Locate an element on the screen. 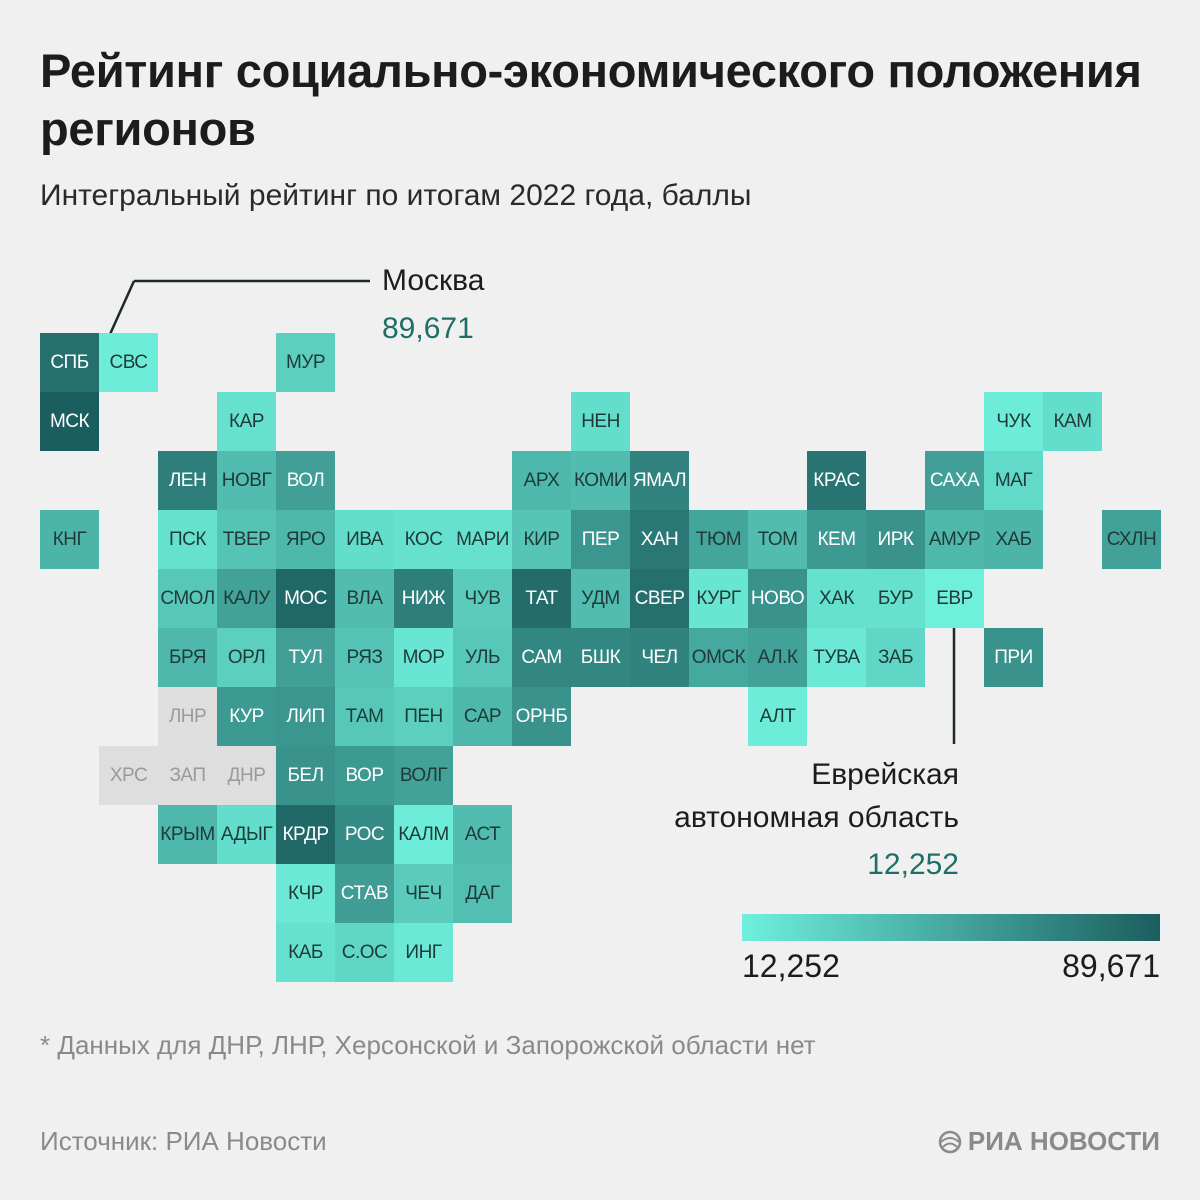 The width and height of the screenshot is (1200, 1200). region-tile-АСТ: АСТ is located at coordinates (482, 834).